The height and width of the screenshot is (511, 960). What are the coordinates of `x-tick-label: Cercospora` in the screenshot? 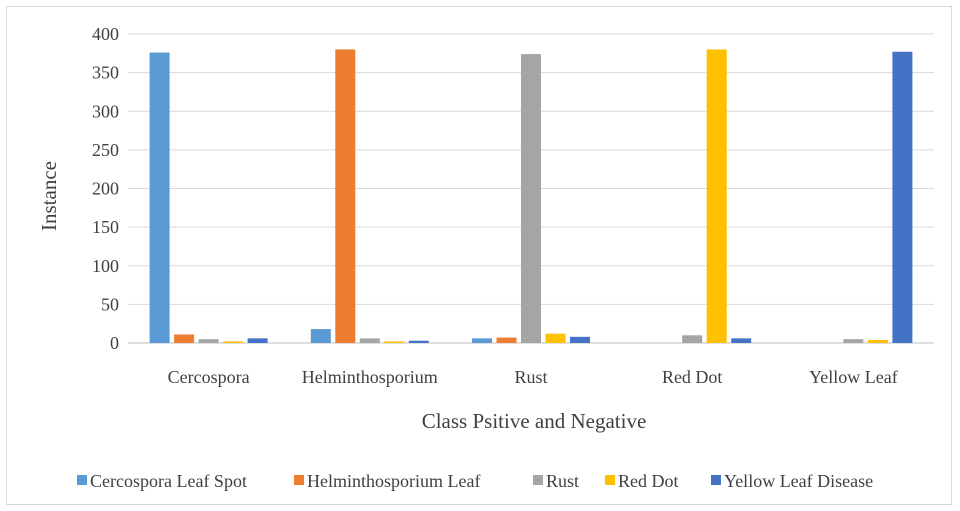 It's located at (209, 377).